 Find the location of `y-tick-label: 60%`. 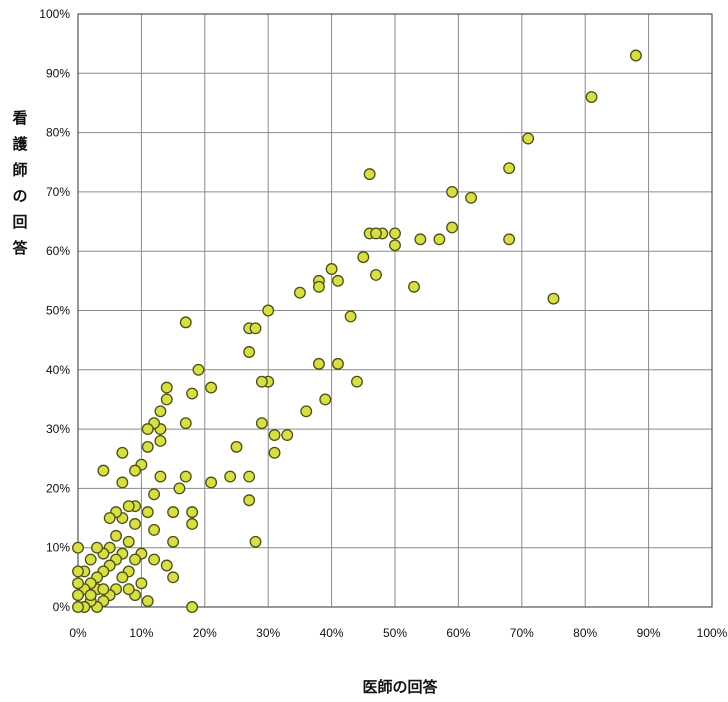

y-tick-label: 60% is located at coordinates (58, 251).